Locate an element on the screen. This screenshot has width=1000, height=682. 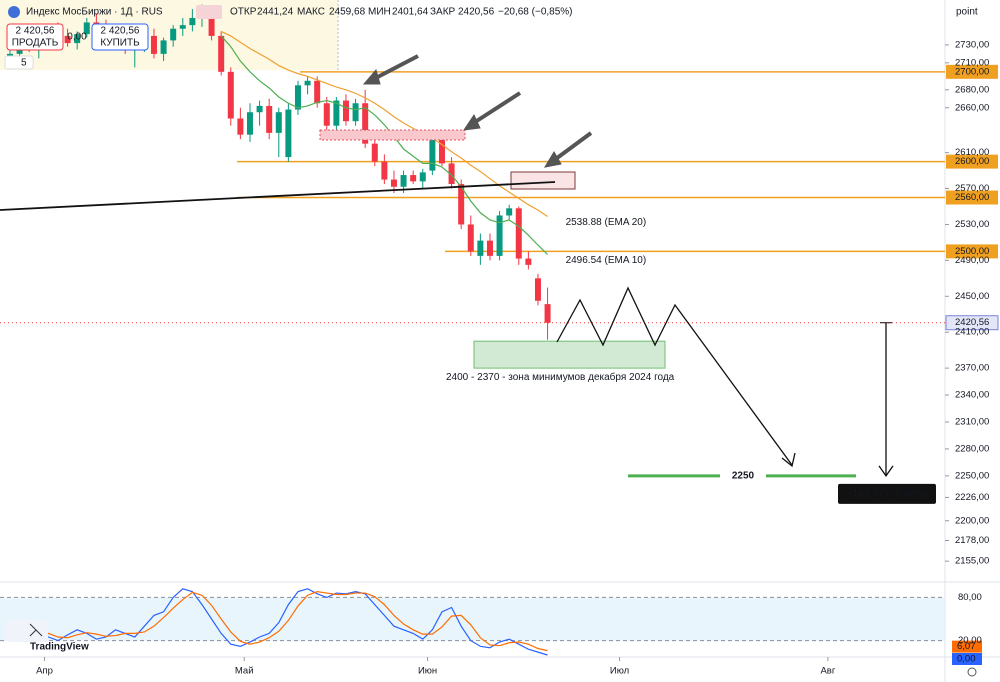
stoch-value-label: 6,07 is located at coordinates (966, 646).